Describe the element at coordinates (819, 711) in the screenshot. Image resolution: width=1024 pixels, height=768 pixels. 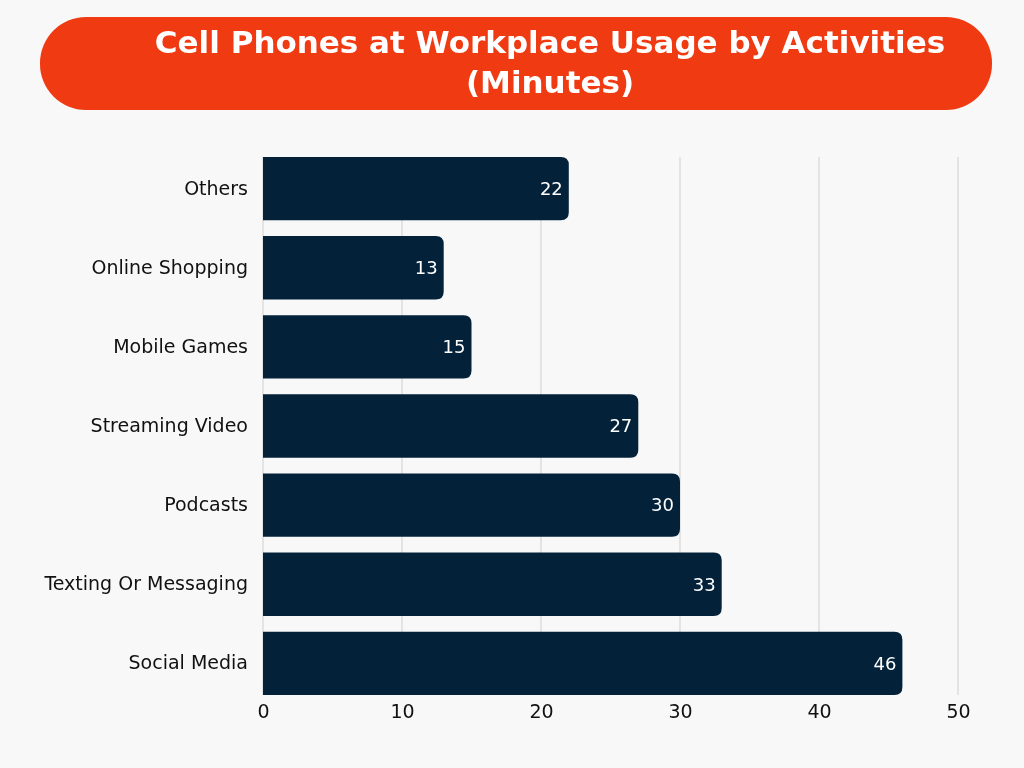
I see `x-tick-label: 40` at that location.